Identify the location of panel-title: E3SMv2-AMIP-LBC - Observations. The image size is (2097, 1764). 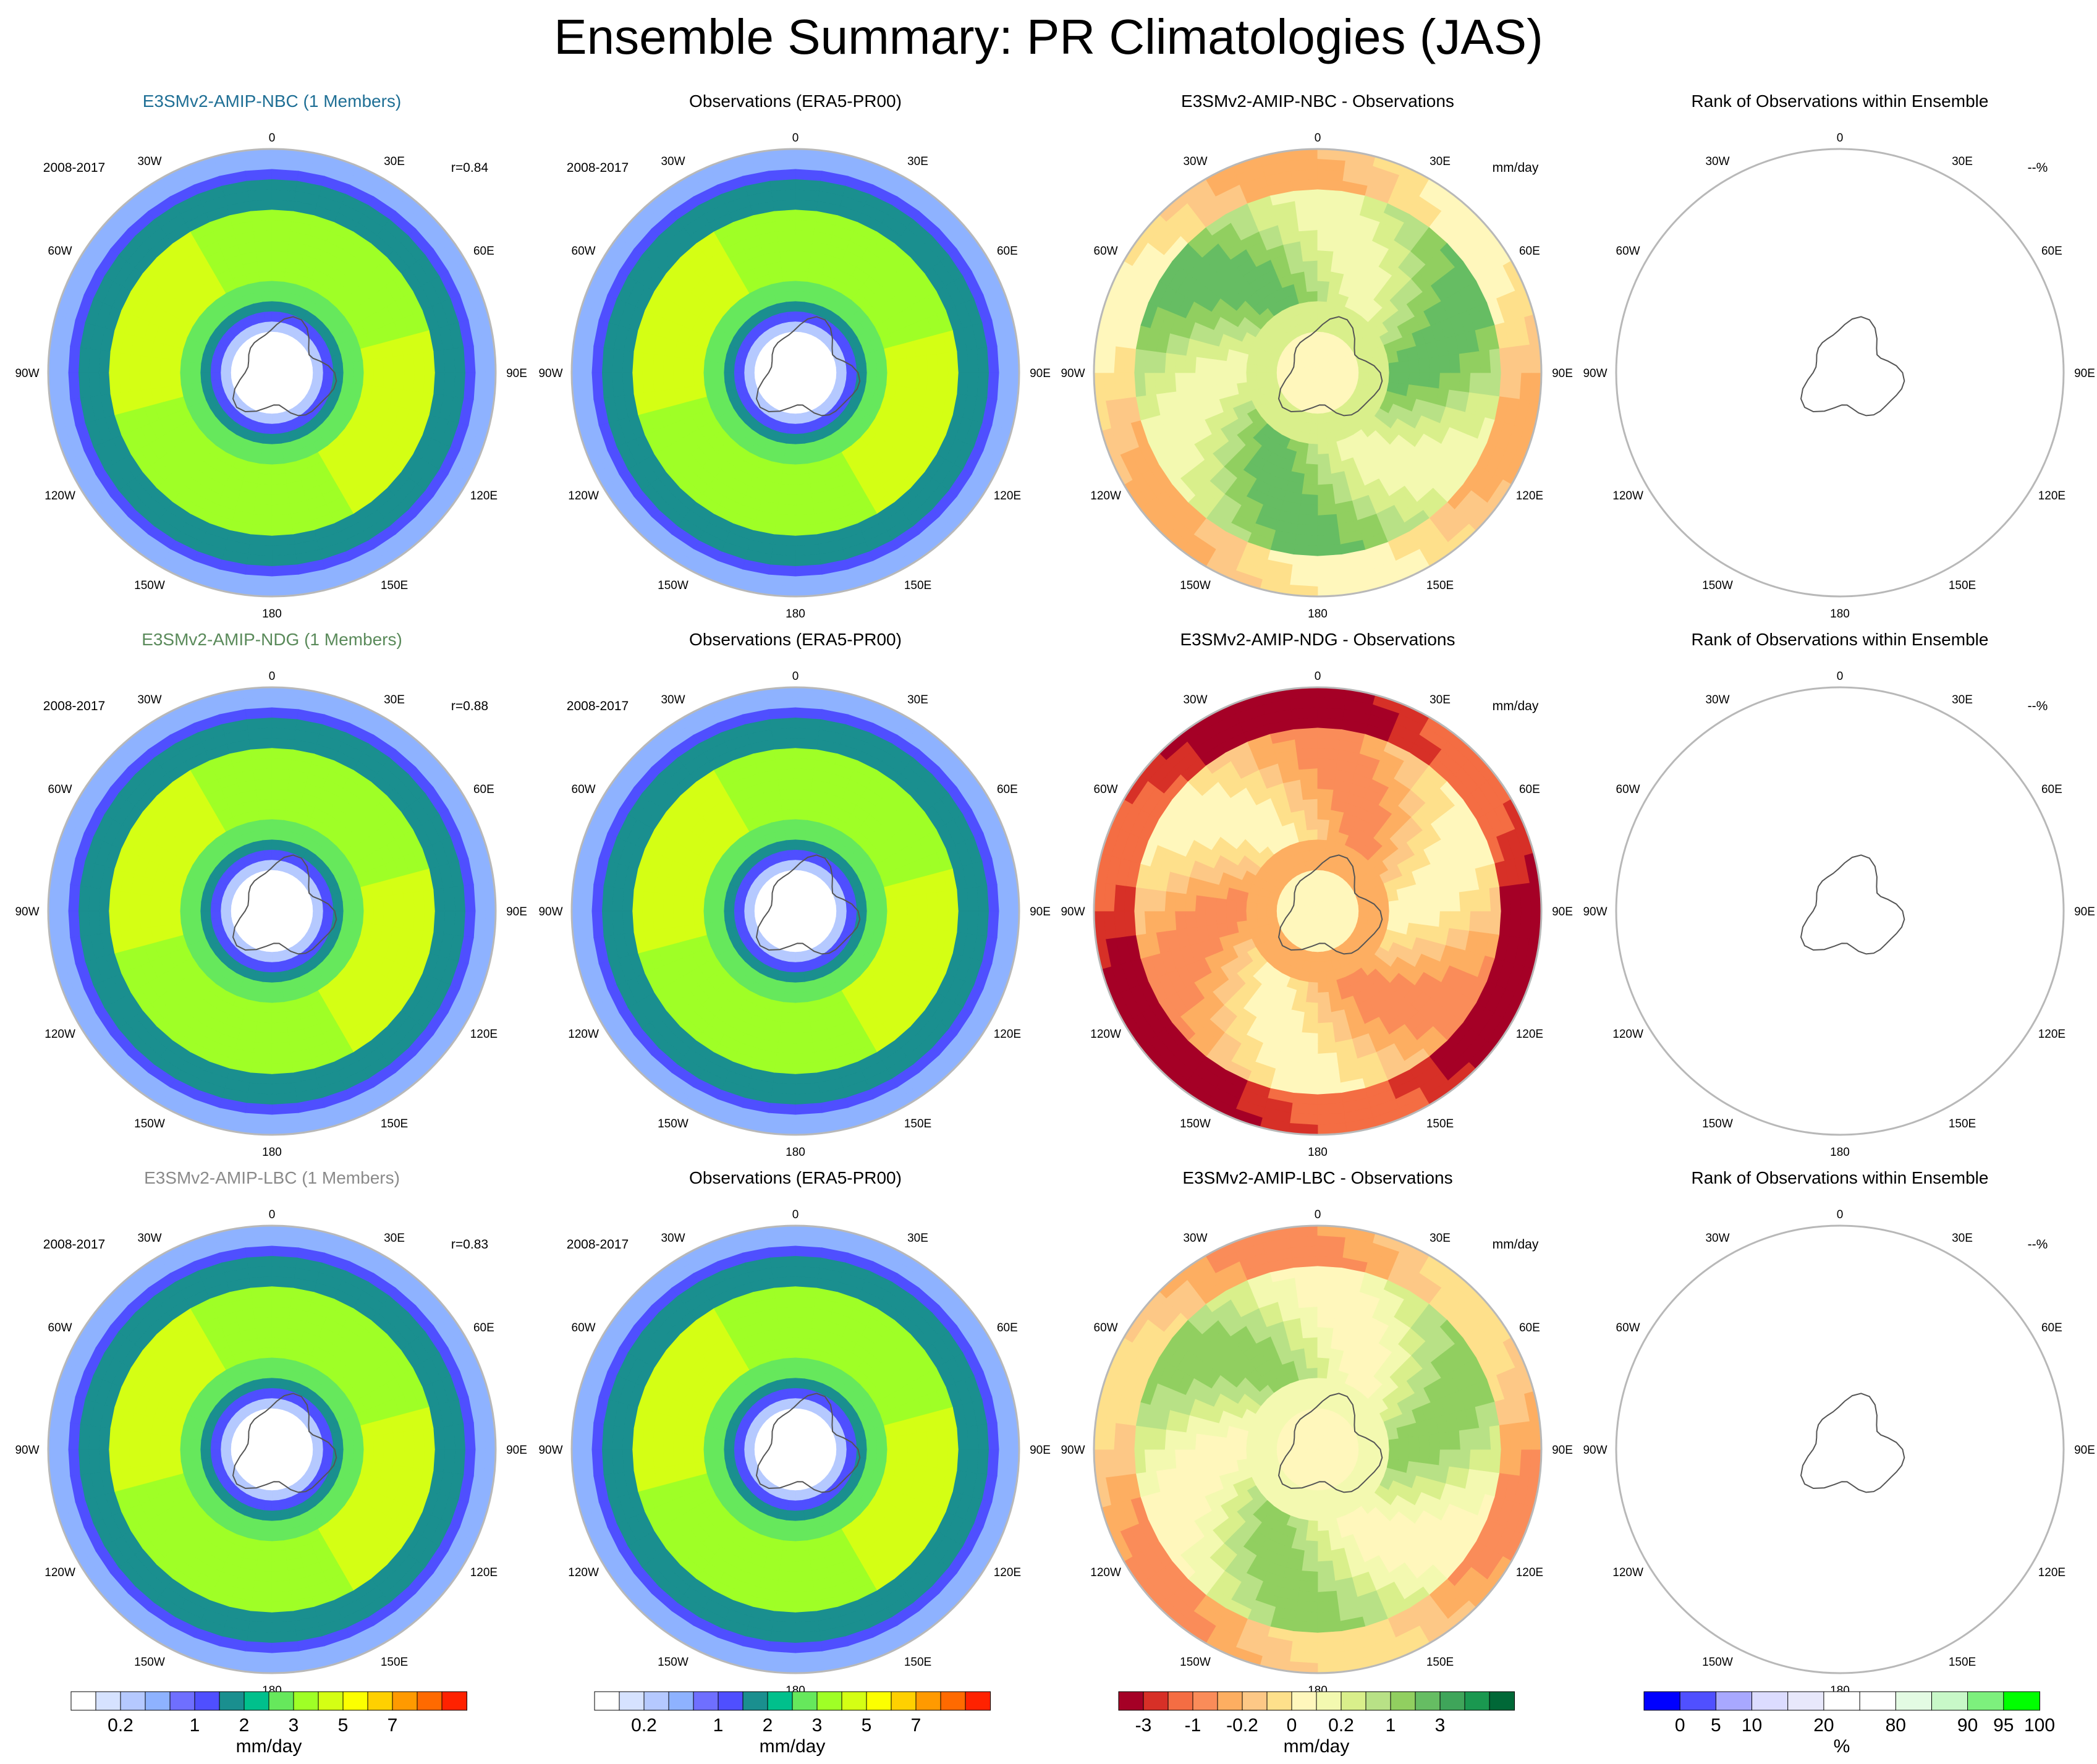
(1317, 1177).